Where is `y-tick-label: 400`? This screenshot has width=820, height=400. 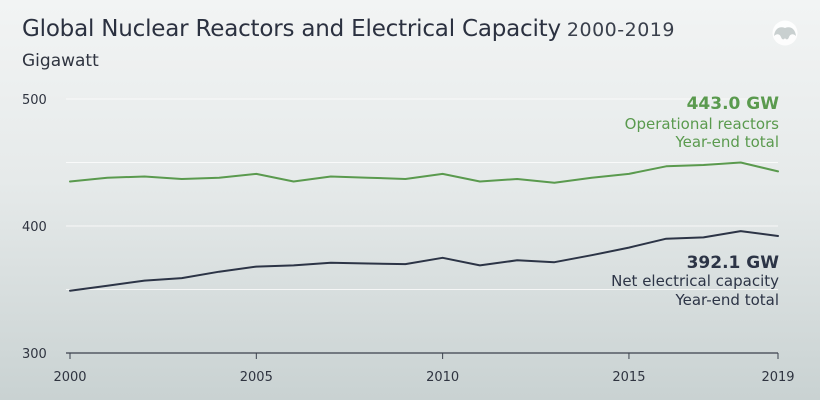 y-tick-label: 400 is located at coordinates (34, 227).